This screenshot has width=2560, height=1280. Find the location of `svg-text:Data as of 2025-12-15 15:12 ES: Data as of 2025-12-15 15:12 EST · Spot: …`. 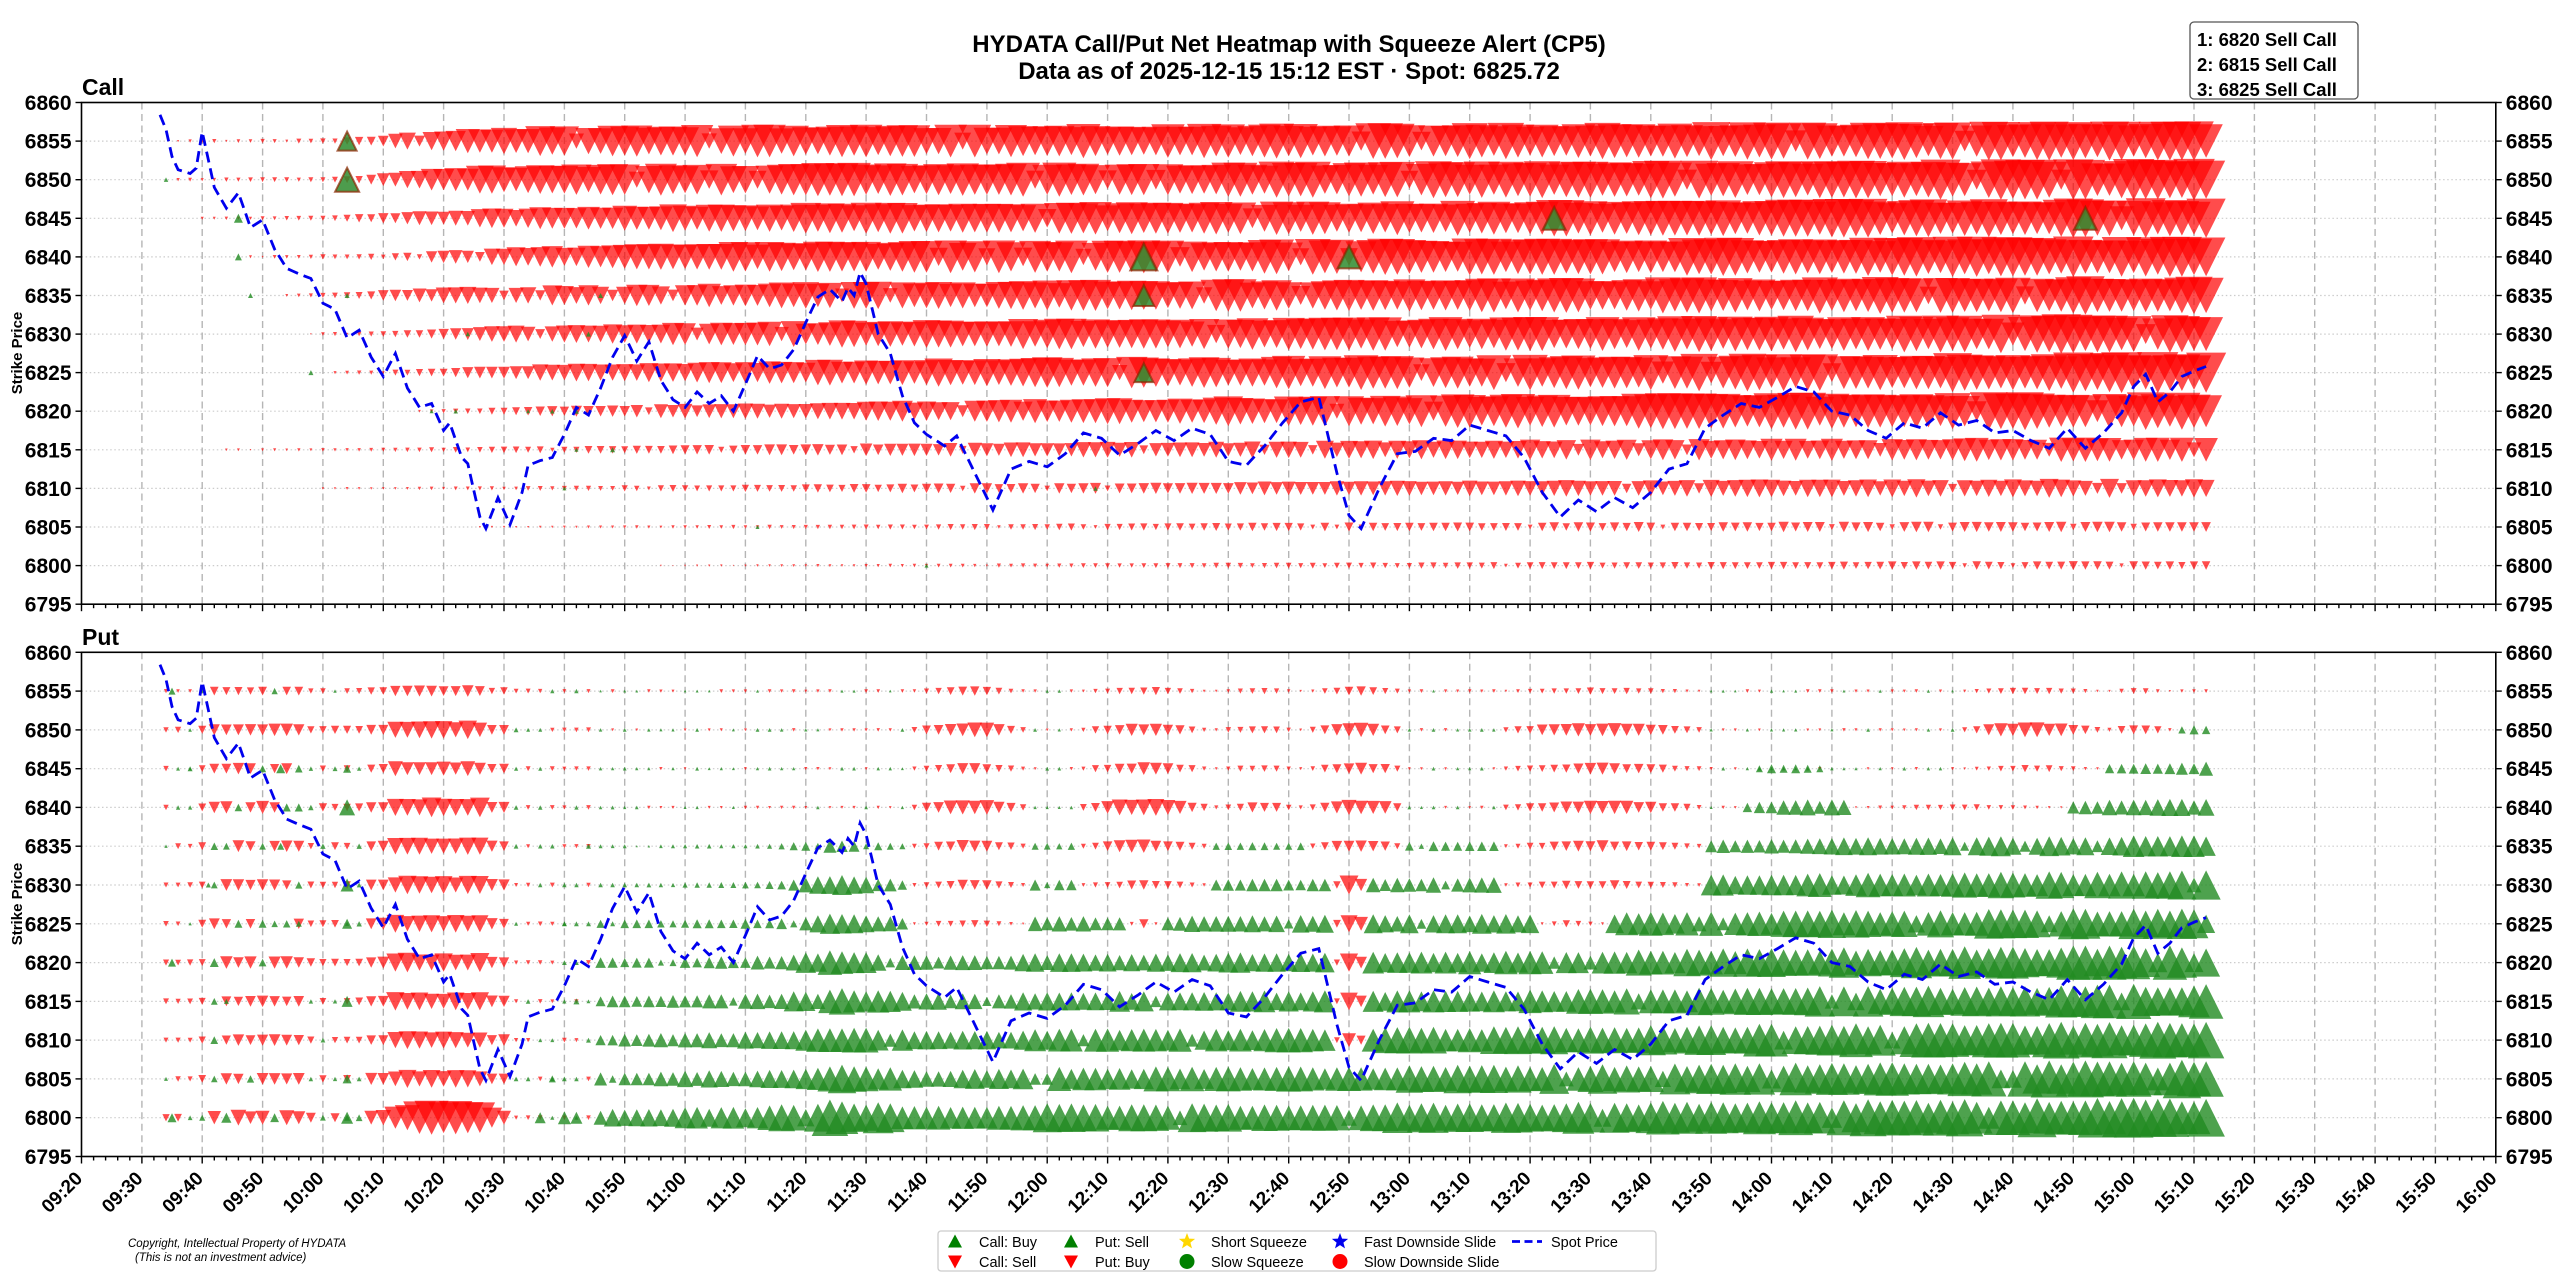

svg-text:Data as of 2025-12-15 15:12 ES: Data as of 2025-12-15 15:12 EST · Spot: … is located at coordinates (1289, 71).